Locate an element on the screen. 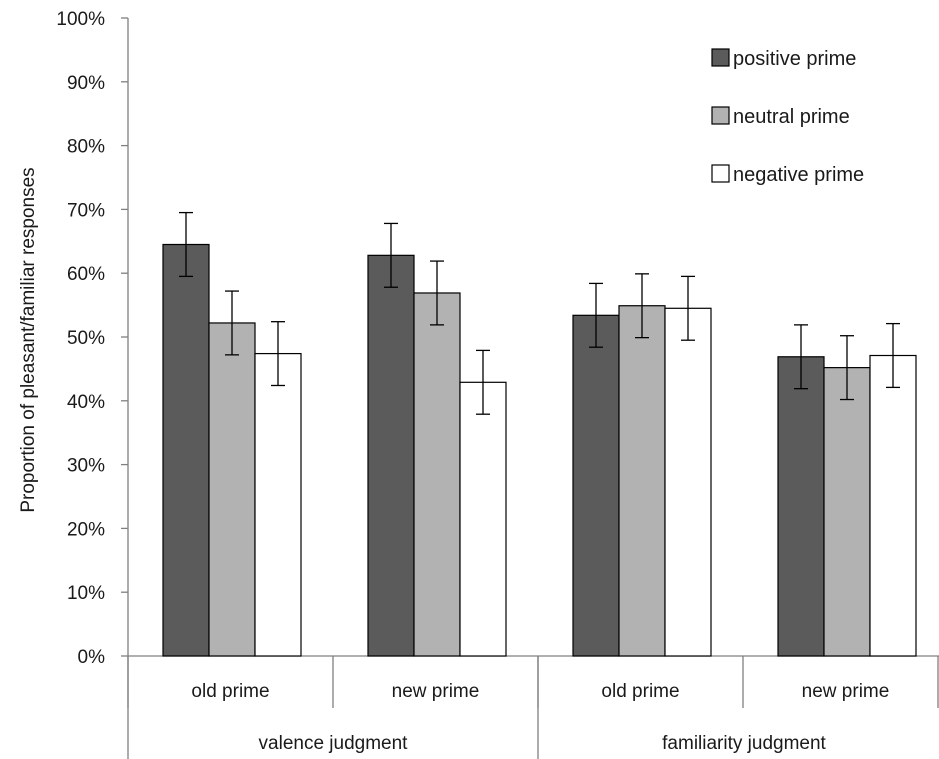 Image resolution: width=939 pixels, height=759 pixels. y-tick-label: 80% is located at coordinates (86, 147).